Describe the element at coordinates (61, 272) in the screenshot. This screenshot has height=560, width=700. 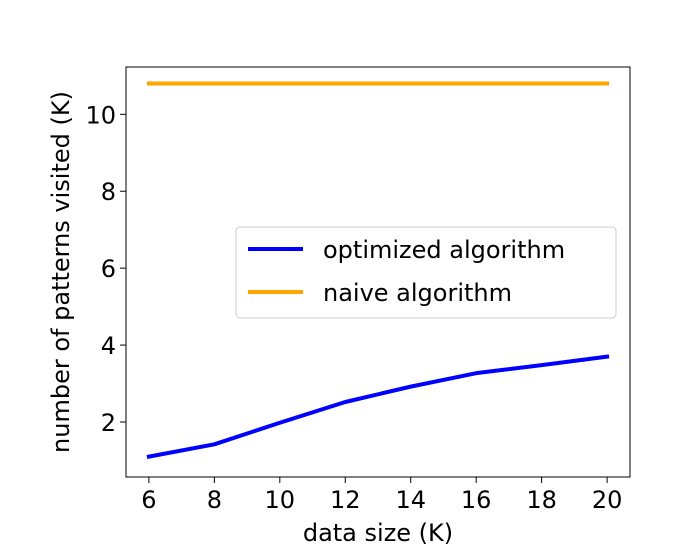
I see `y-axis-label: number of patterns visited (K)` at that location.